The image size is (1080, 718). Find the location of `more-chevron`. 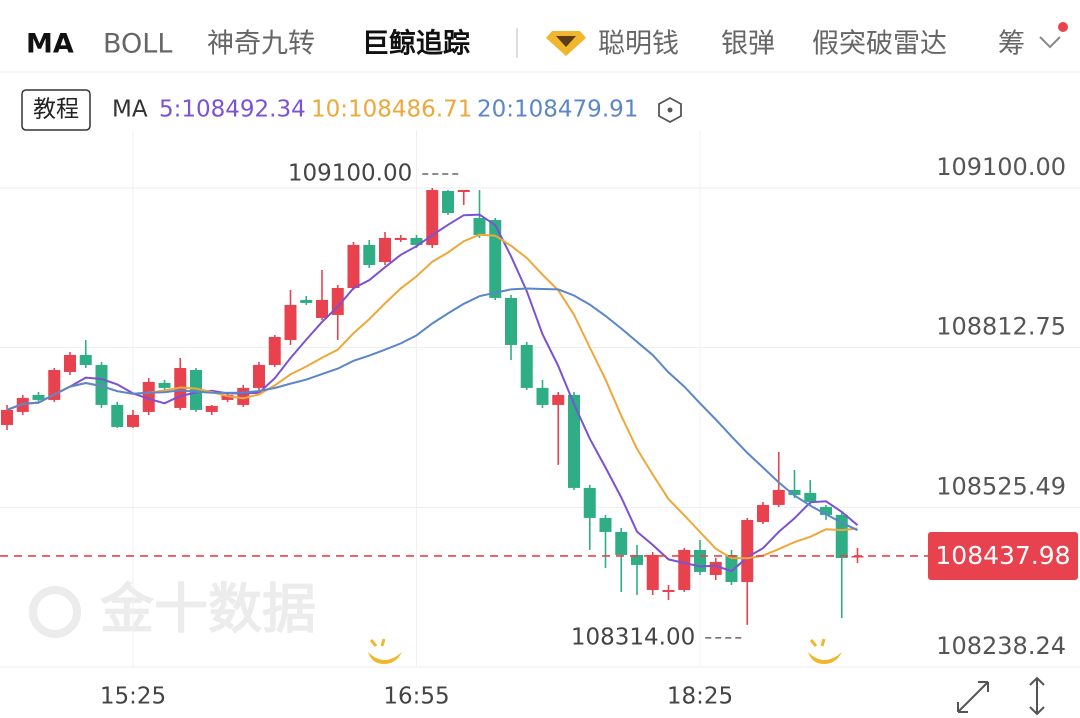

more-chevron is located at coordinates (1050, 42).